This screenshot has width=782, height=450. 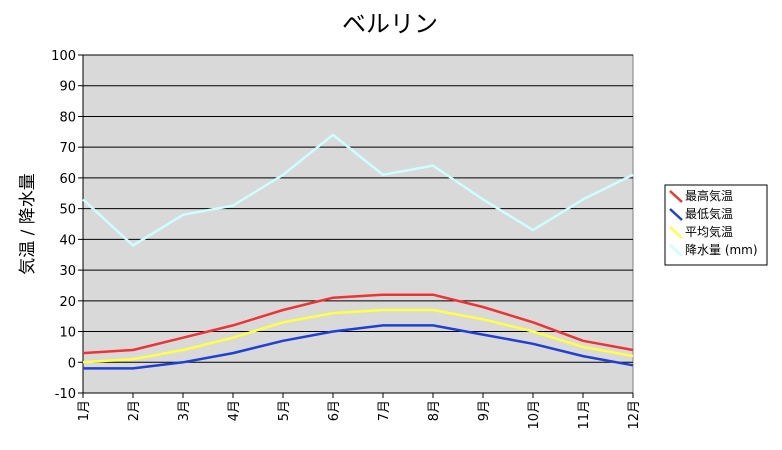 I want to click on legend-label-3: 降水量 (mm), so click(x=721, y=250).